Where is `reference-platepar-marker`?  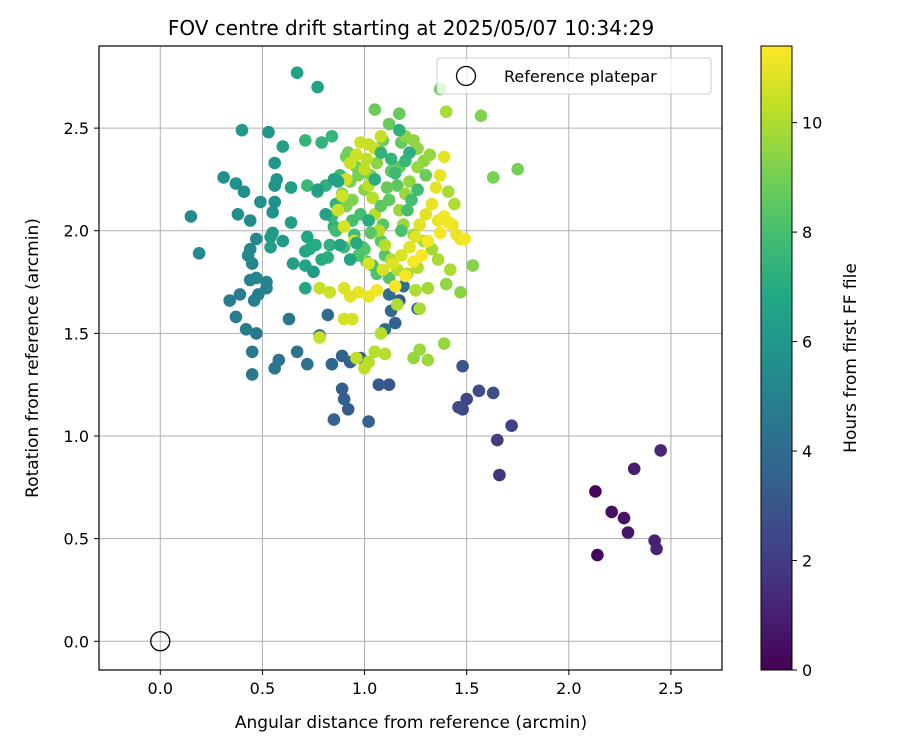 reference-platepar-marker is located at coordinates (160, 641).